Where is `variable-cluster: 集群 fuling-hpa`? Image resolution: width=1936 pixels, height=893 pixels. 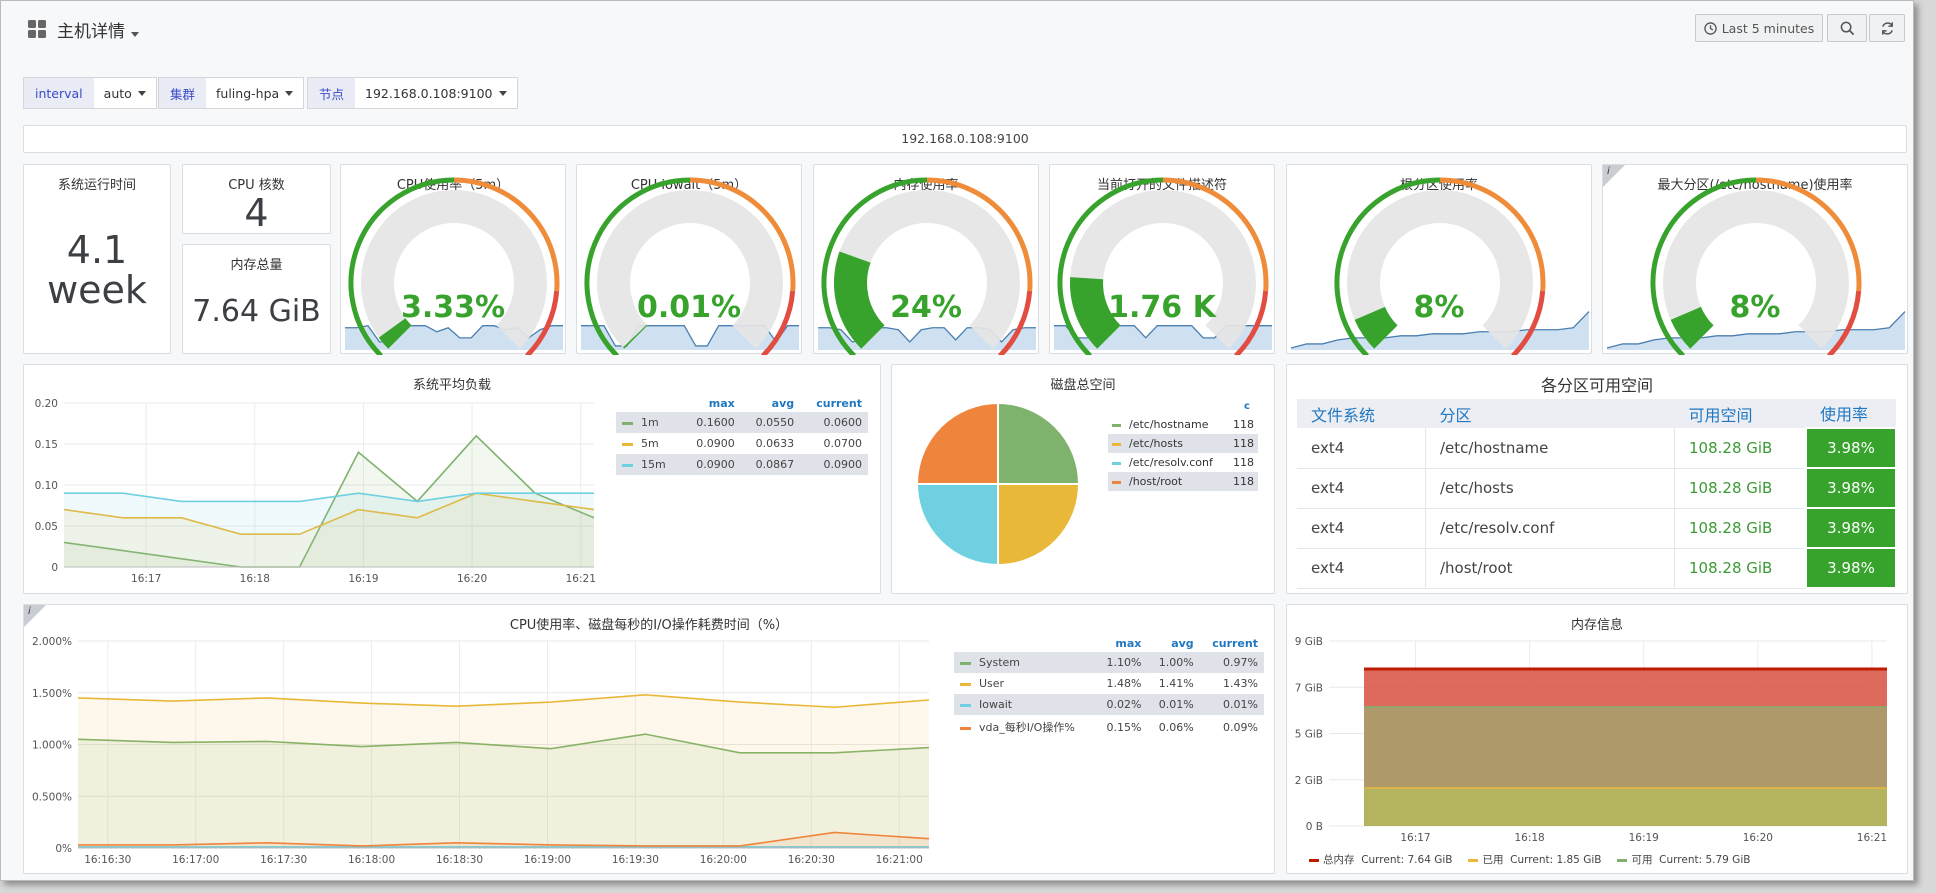 variable-cluster: 集群 fuling-hpa is located at coordinates (231, 93).